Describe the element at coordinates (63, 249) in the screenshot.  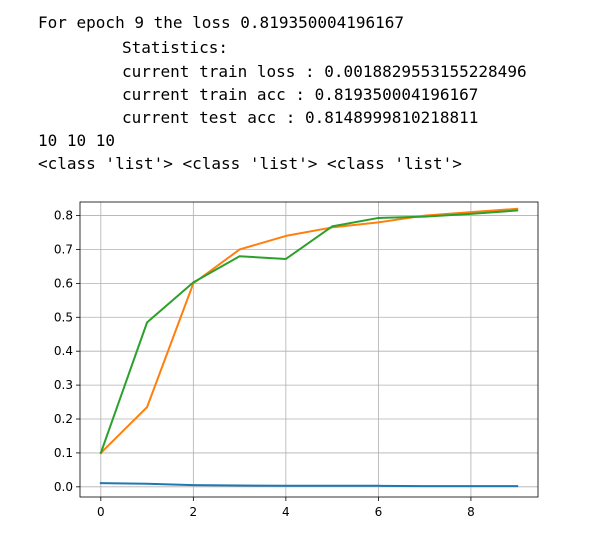
I see `y-tick-label: 0.7` at that location.